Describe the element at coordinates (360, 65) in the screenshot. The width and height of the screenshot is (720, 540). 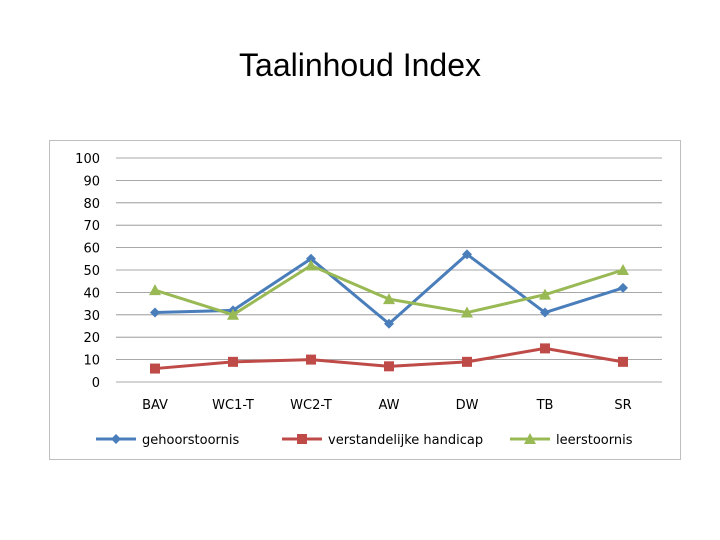
I see `slide-title: Taalinhoud Index` at that location.